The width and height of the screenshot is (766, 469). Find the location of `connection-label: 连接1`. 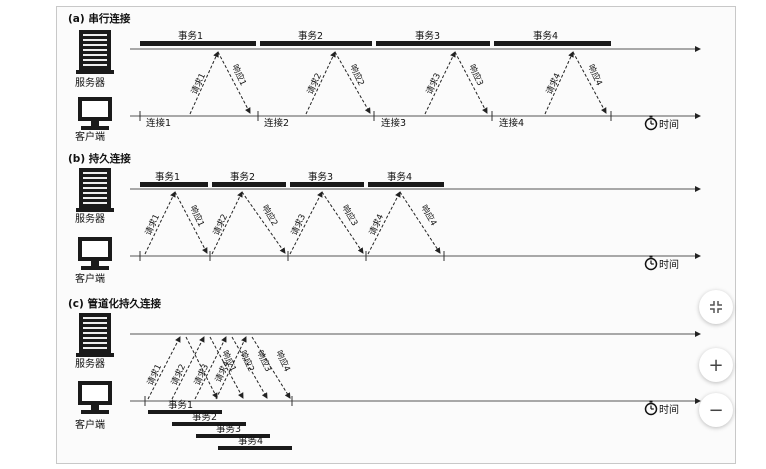

connection-label: 连接1 is located at coordinates (158, 123).